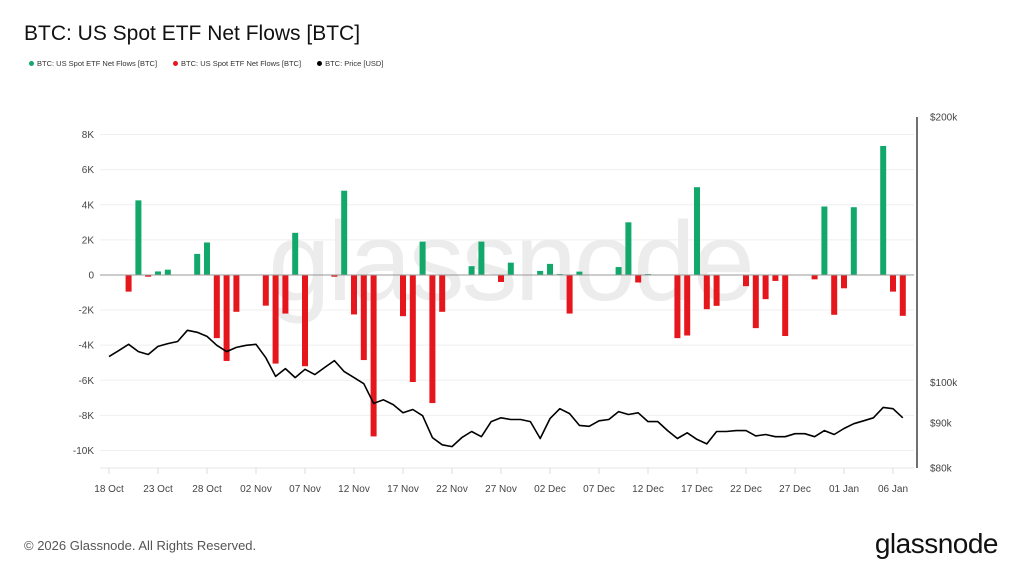  Describe the element at coordinates (207, 489) in the screenshot. I see `x-tick-label: 28 Oct` at that location.